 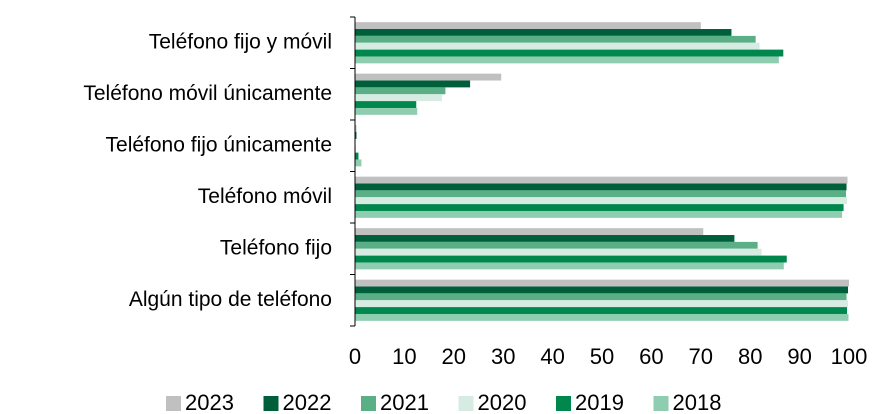 I want to click on category-label: Teléfono móvil únicamente, so click(x=207, y=93).